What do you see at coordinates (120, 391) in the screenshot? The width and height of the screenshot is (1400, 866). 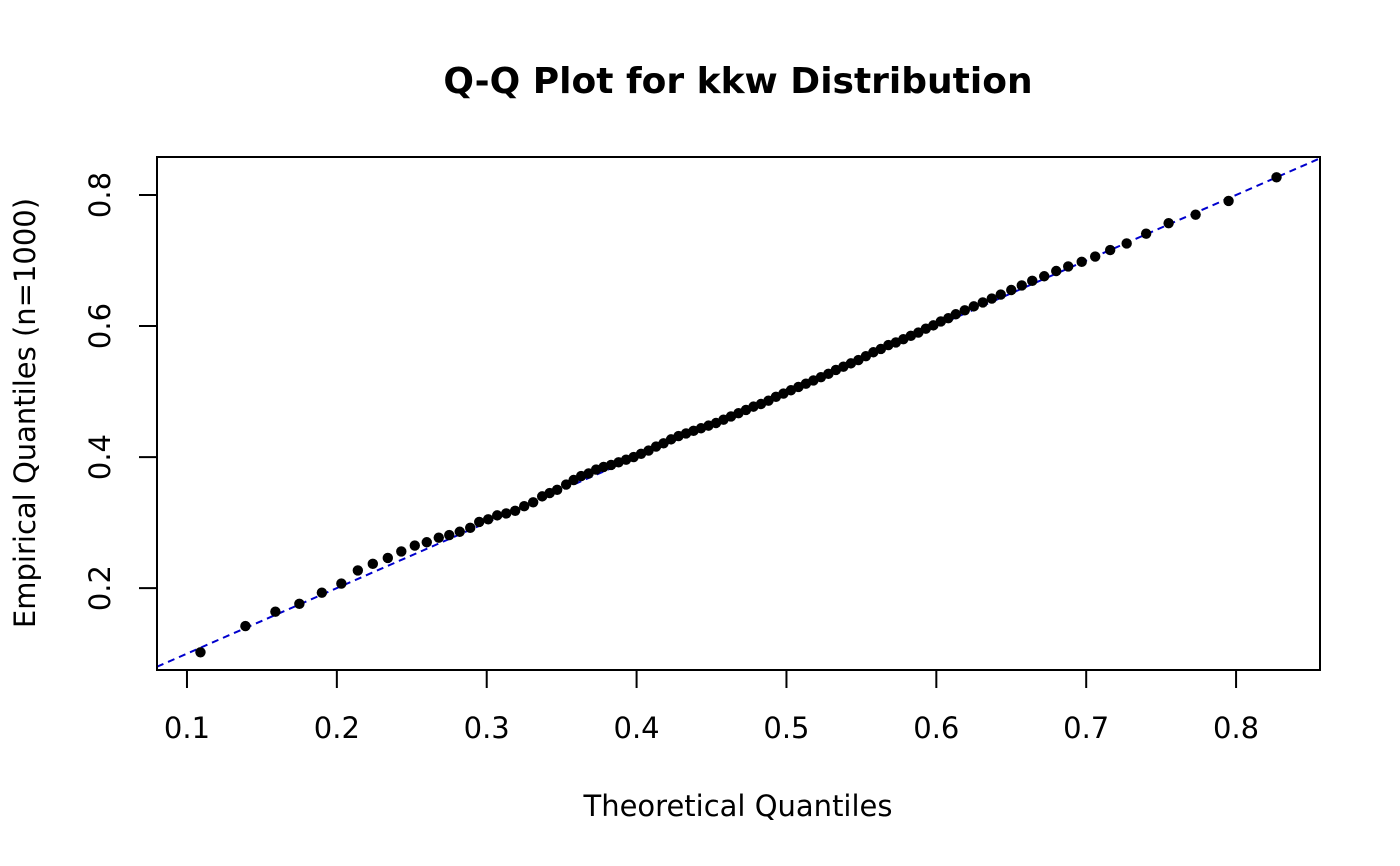 I see `y-axis: 0.2 0.4 0.6 0.8` at bounding box center [120, 391].